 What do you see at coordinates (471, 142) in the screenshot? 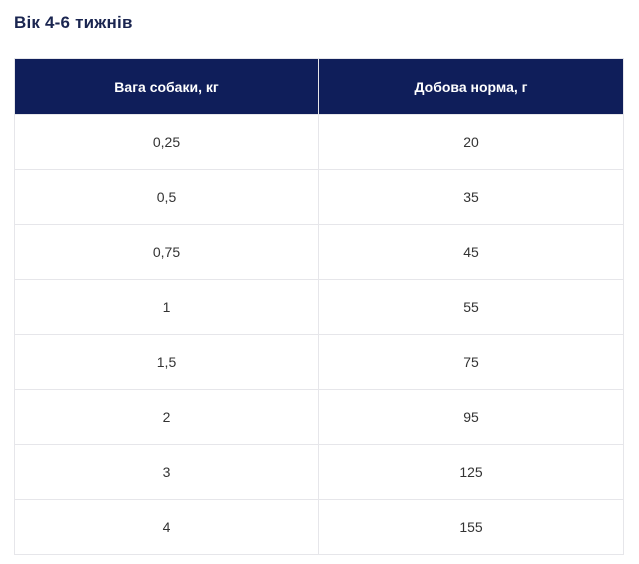
I see `cell-norm: 20` at bounding box center [471, 142].